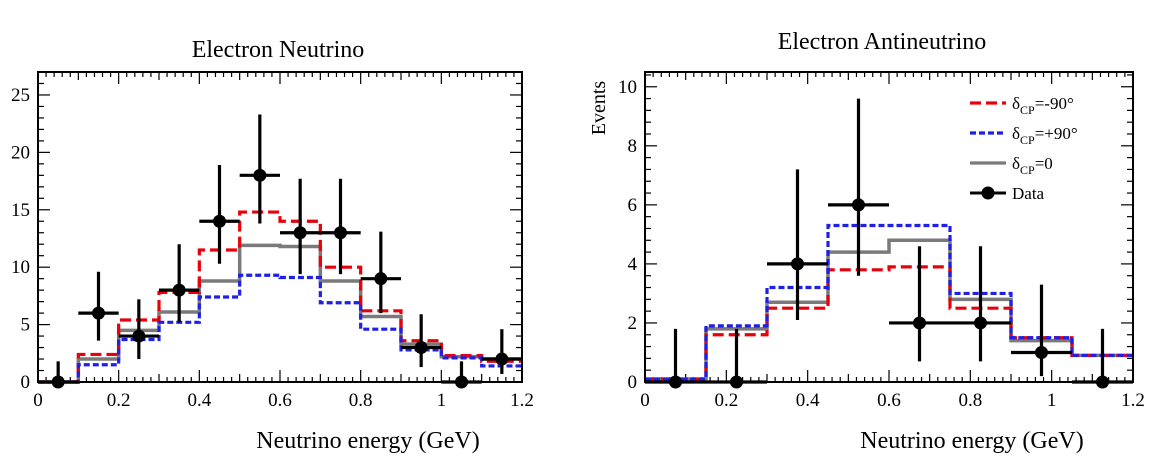 The image size is (1170, 474). What do you see at coordinates (882, 42) in the screenshot?
I see `chart-title: Electron Antineutrino` at bounding box center [882, 42].